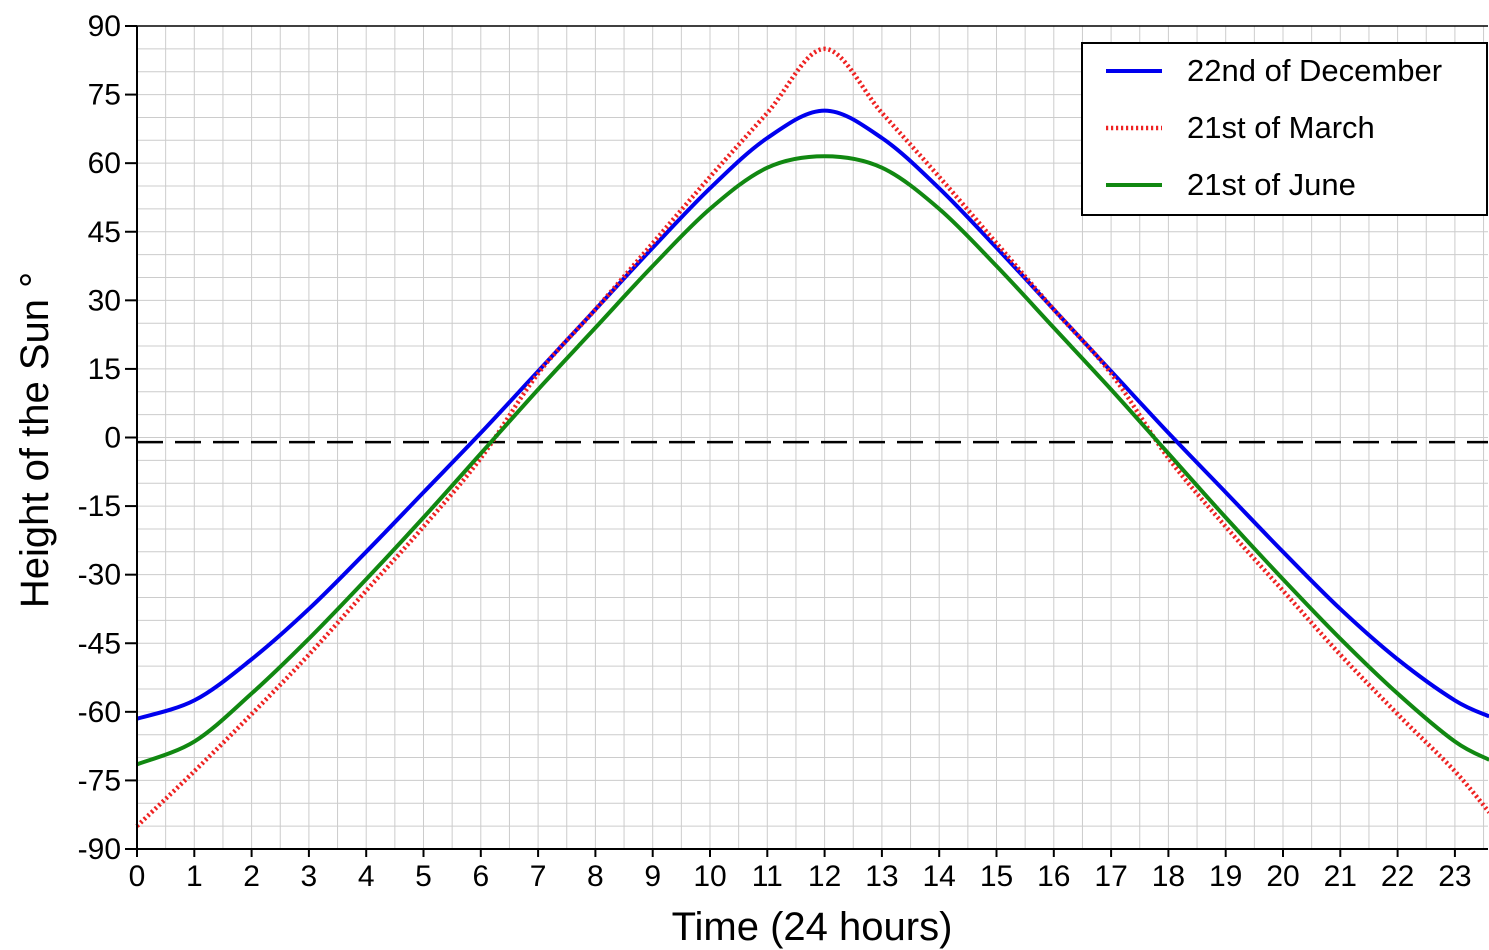 The width and height of the screenshot is (1489, 950). What do you see at coordinates (812, 927) in the screenshot?
I see `x-axis-title: Time (24 hours)` at bounding box center [812, 927].